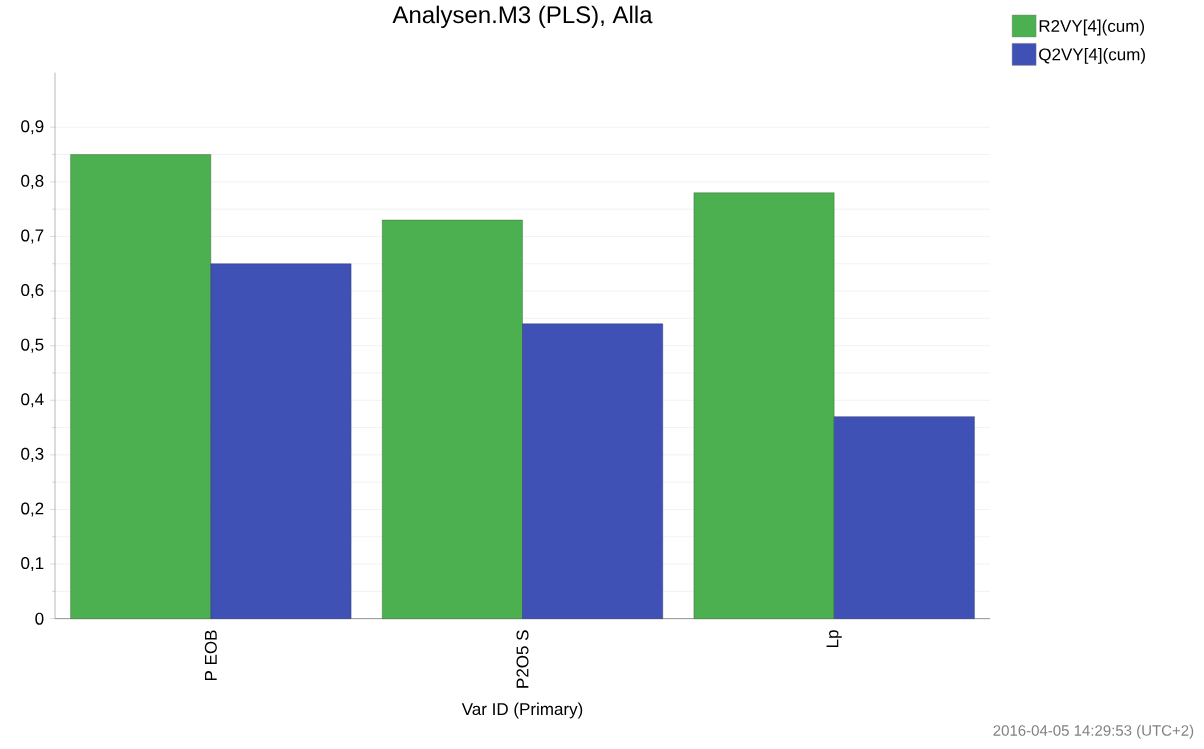  What do you see at coordinates (32, 291) in the screenshot?
I see `y-tick-label: 0,6` at bounding box center [32, 291].